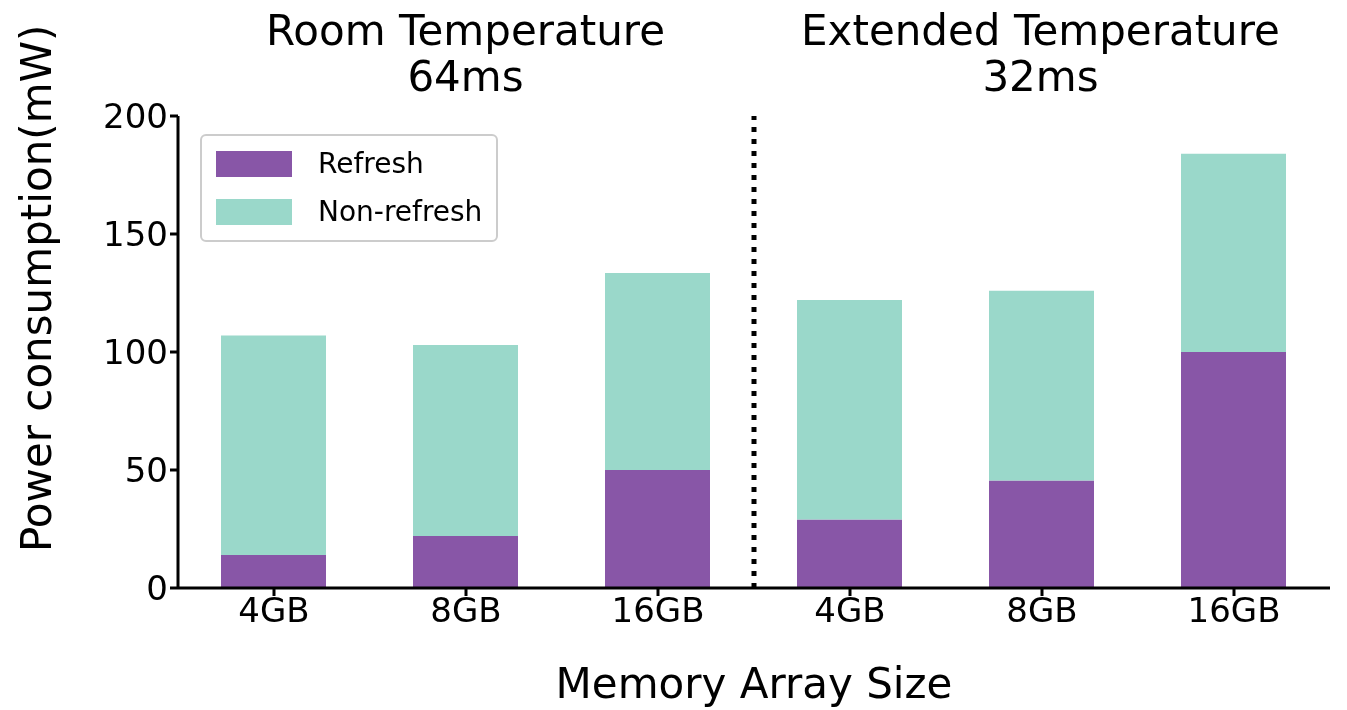 This screenshot has height=710, width=1347. Describe the element at coordinates (465, 53) in the screenshot. I see `text: Room Temperature 64ms` at that location.